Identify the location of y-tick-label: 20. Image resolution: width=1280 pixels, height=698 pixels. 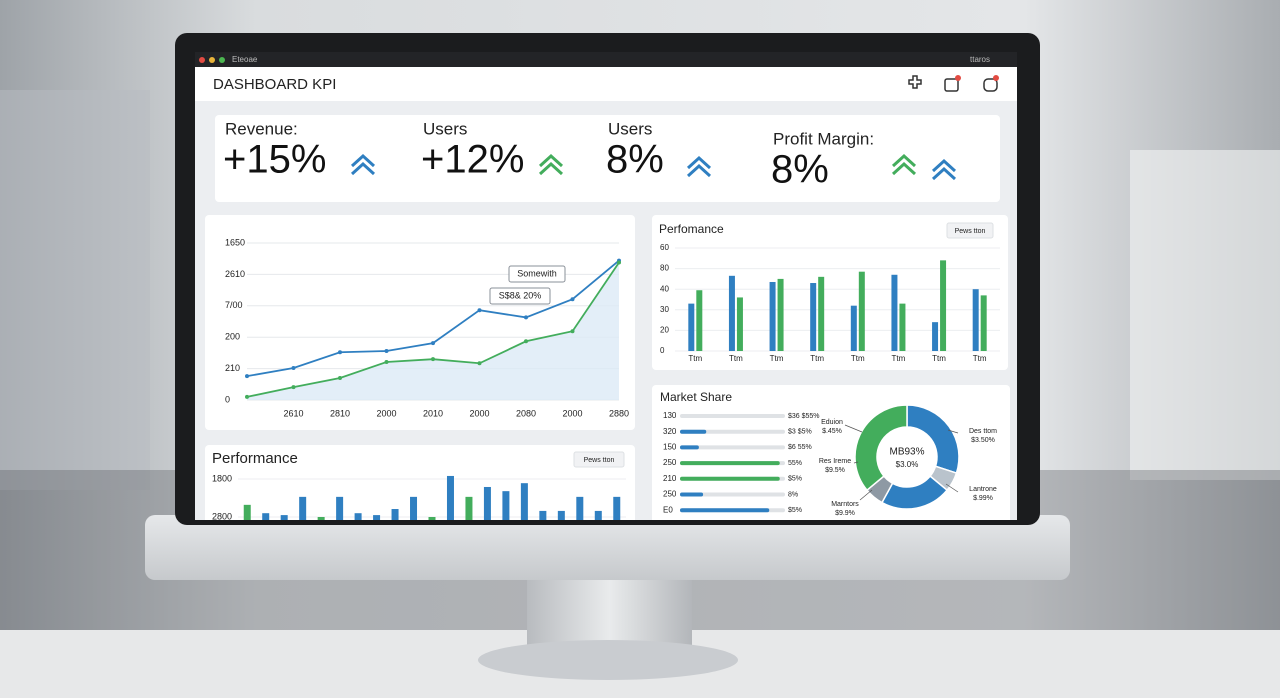
(664, 330).